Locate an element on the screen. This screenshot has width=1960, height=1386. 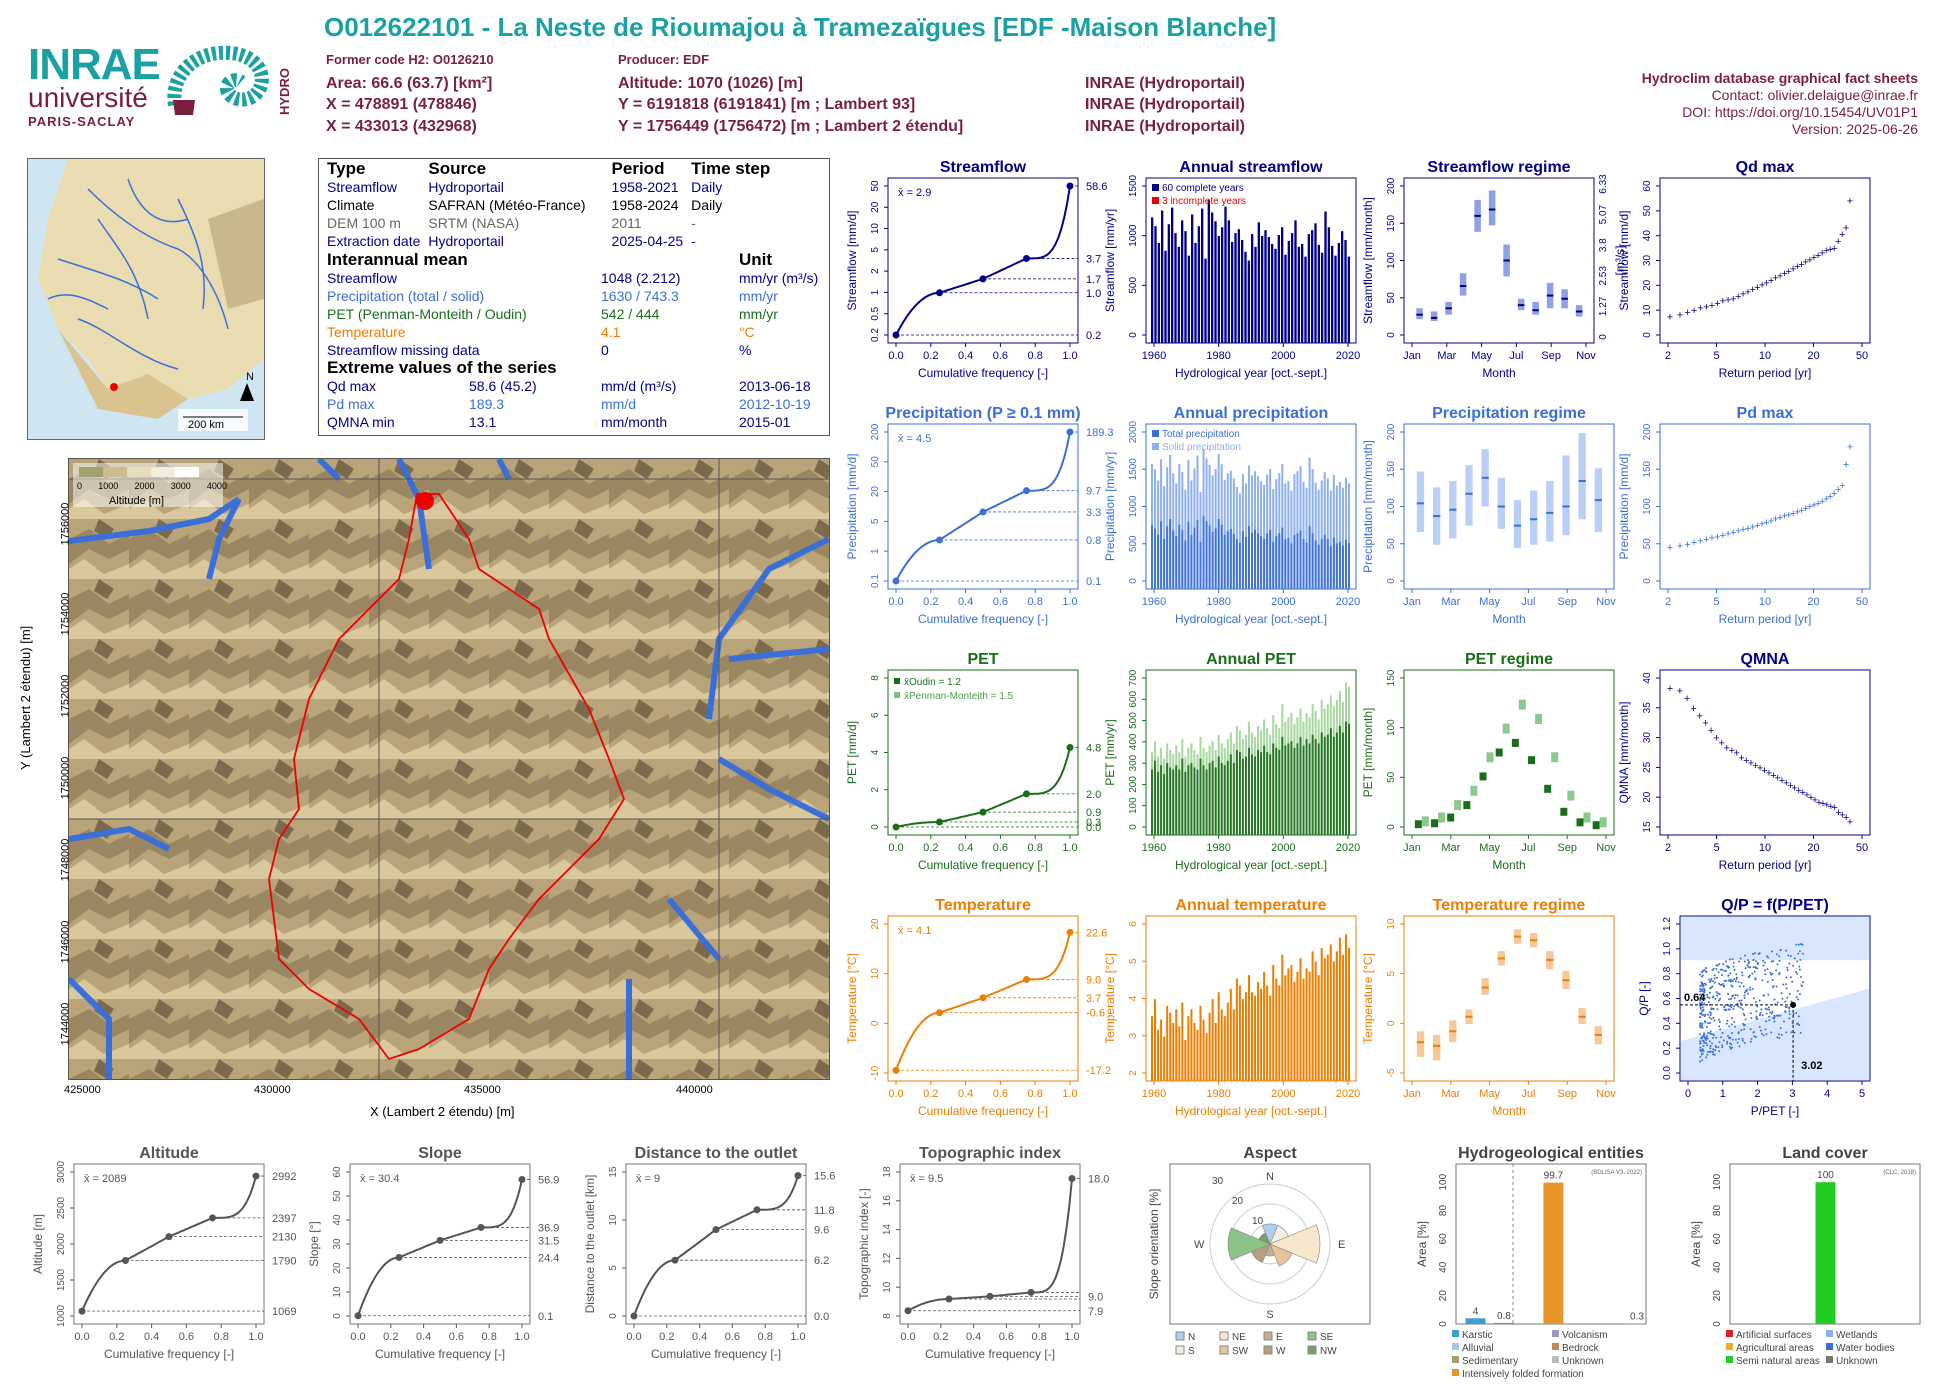
right-value-label: 3.7 is located at coordinates (1093, 259).